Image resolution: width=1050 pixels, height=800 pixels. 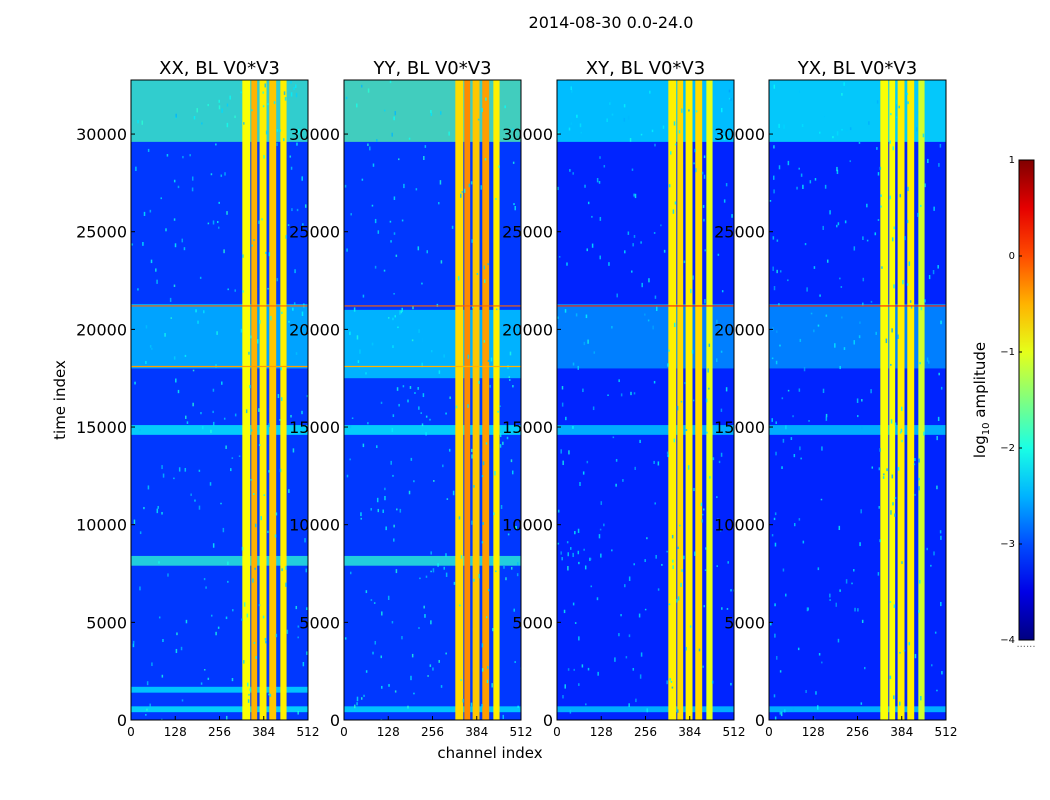 What do you see at coordinates (308, 732) in the screenshot?
I see `x-tick-label: 512` at bounding box center [308, 732].